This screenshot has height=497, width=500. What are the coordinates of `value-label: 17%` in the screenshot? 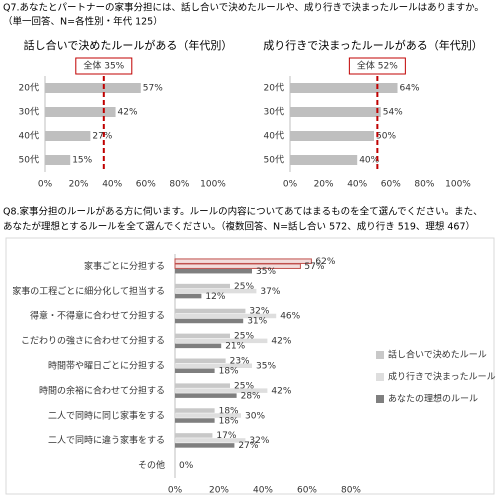 It's located at (226, 436).